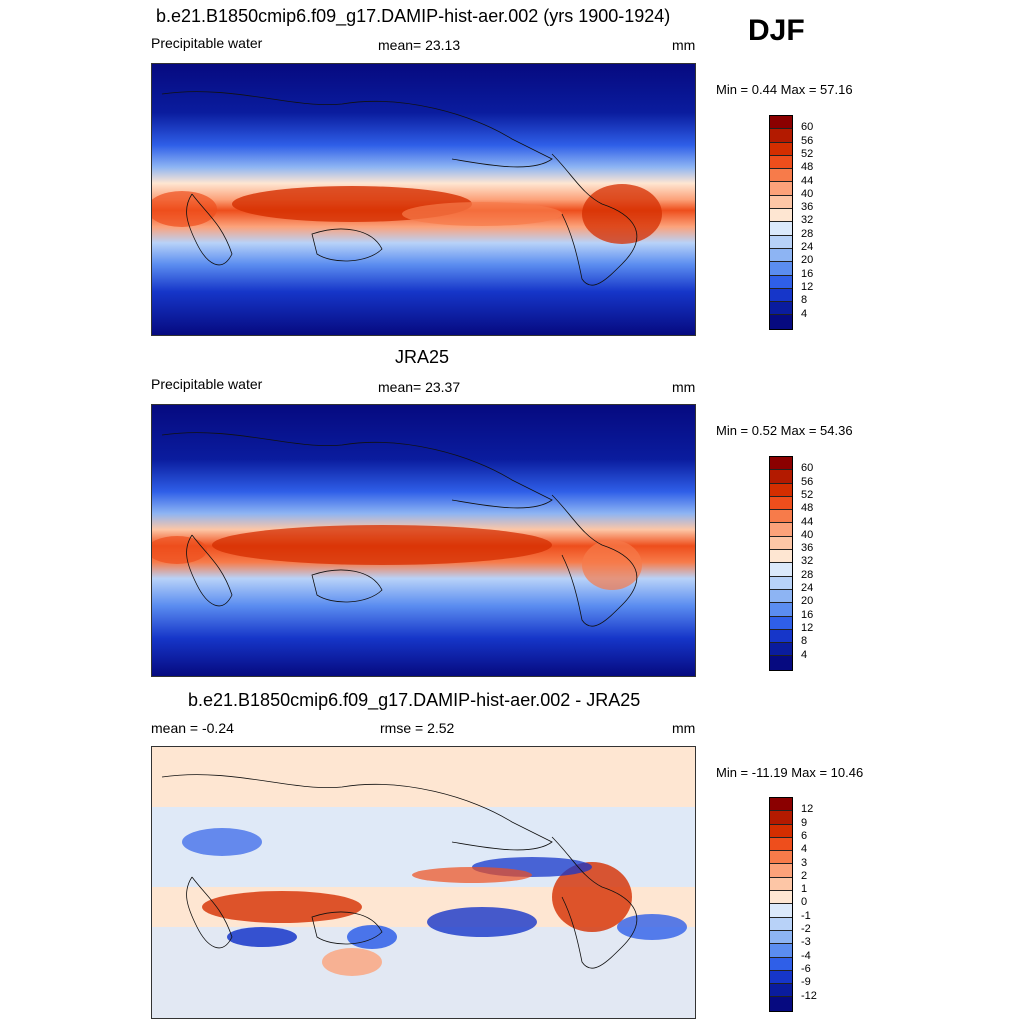  I want to click on colorbar-level-label: -1, so click(806, 915).